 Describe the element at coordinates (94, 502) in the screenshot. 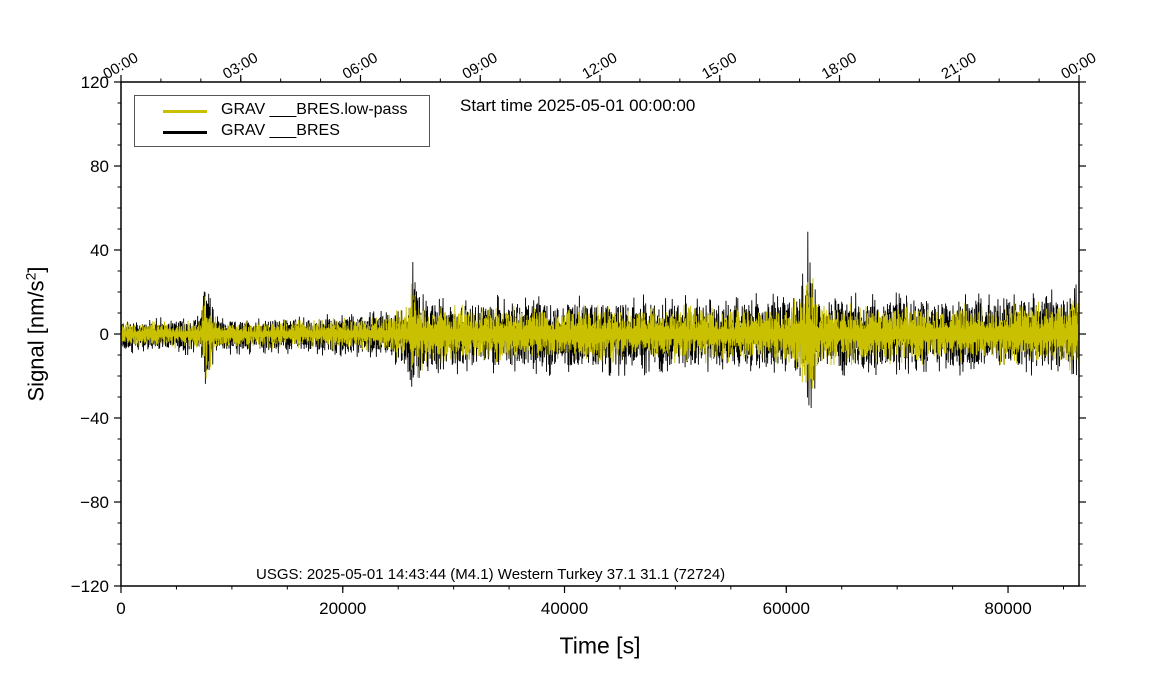

I see `y-tick-label: −80` at that location.